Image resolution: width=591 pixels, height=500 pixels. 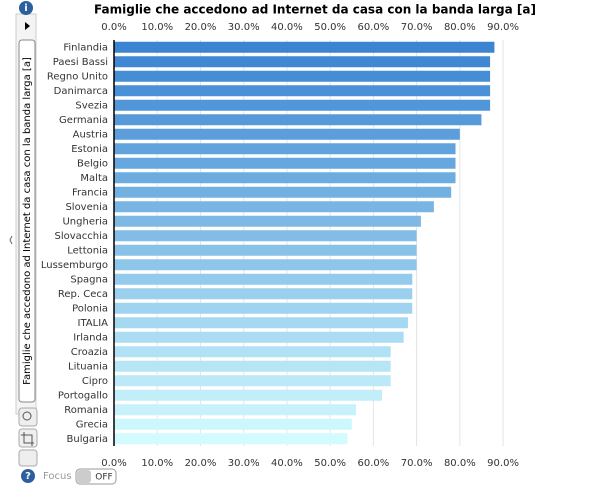 I want to click on y-tick-label: Regno Unito, so click(x=77, y=76).